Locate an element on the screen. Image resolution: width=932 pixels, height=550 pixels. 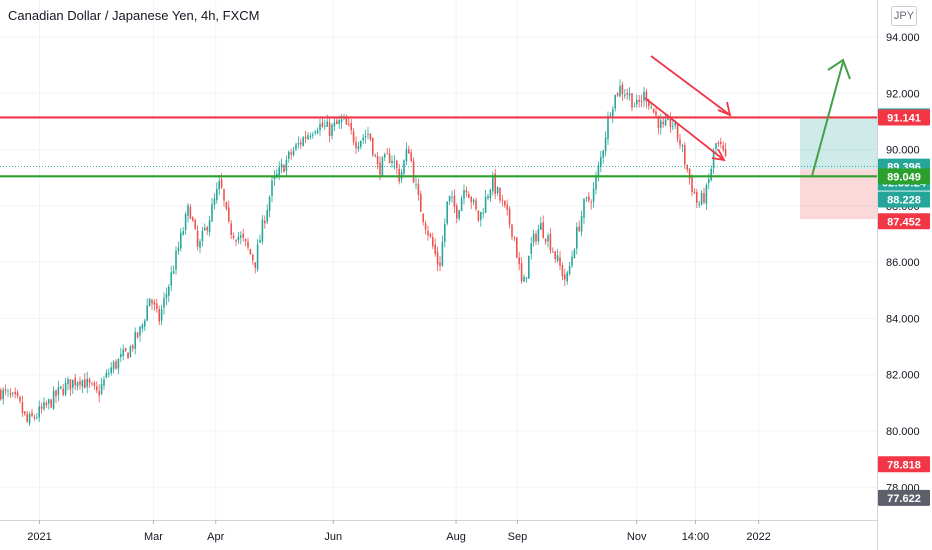
time-axis is located at coordinates (438, 535).